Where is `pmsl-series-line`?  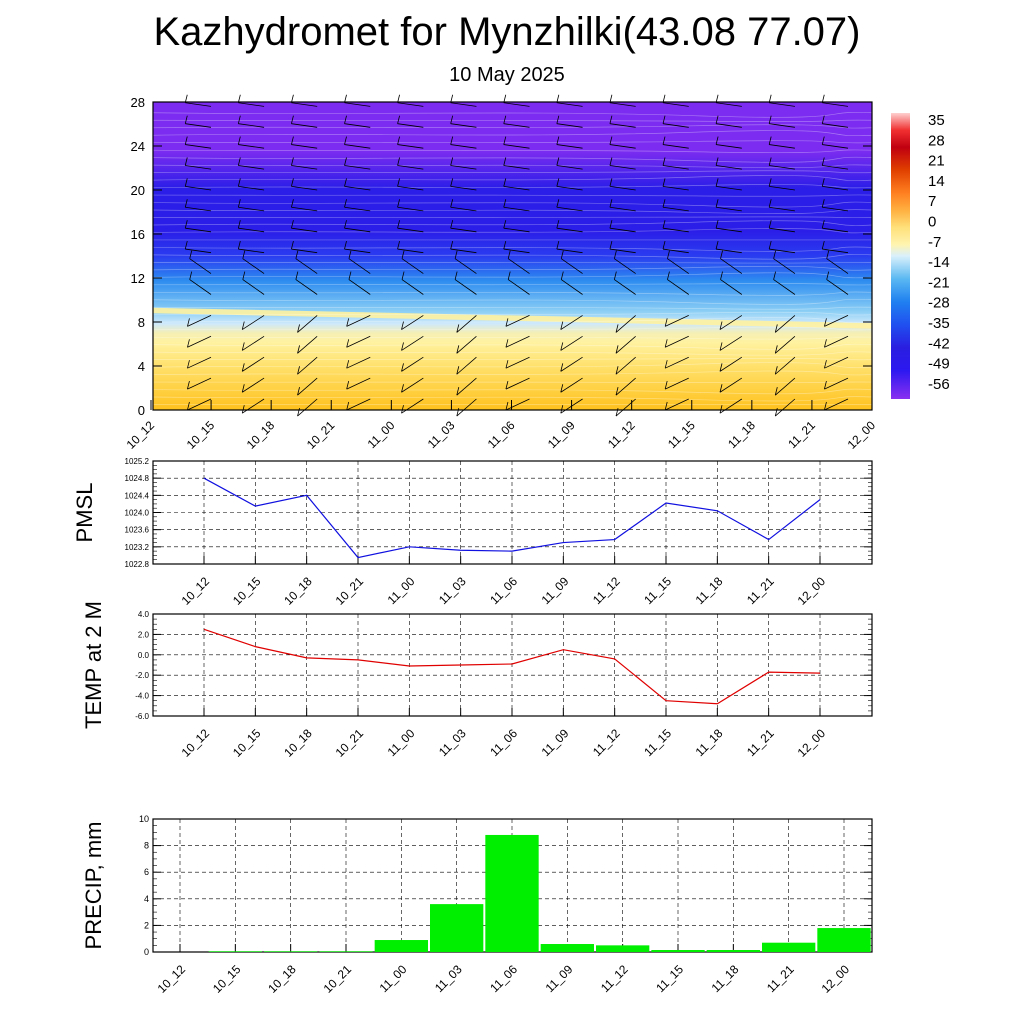
pmsl-series-line is located at coordinates (512, 518).